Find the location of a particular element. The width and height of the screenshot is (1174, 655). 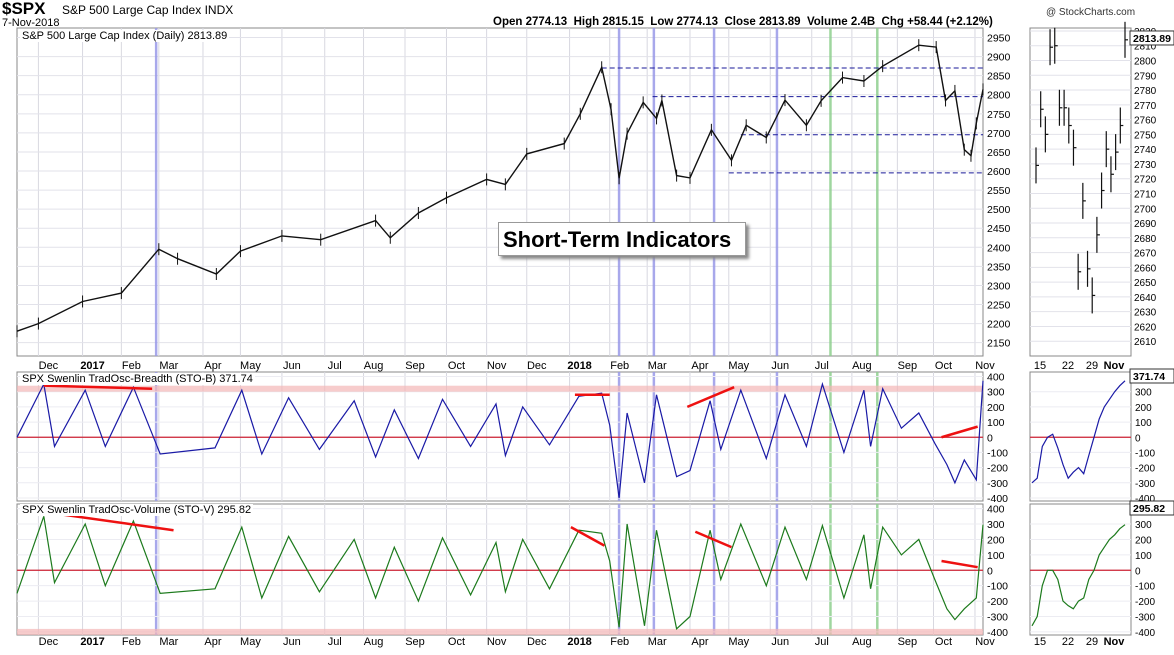

zoom-x-tick-label: 29 is located at coordinates (1092, 366).